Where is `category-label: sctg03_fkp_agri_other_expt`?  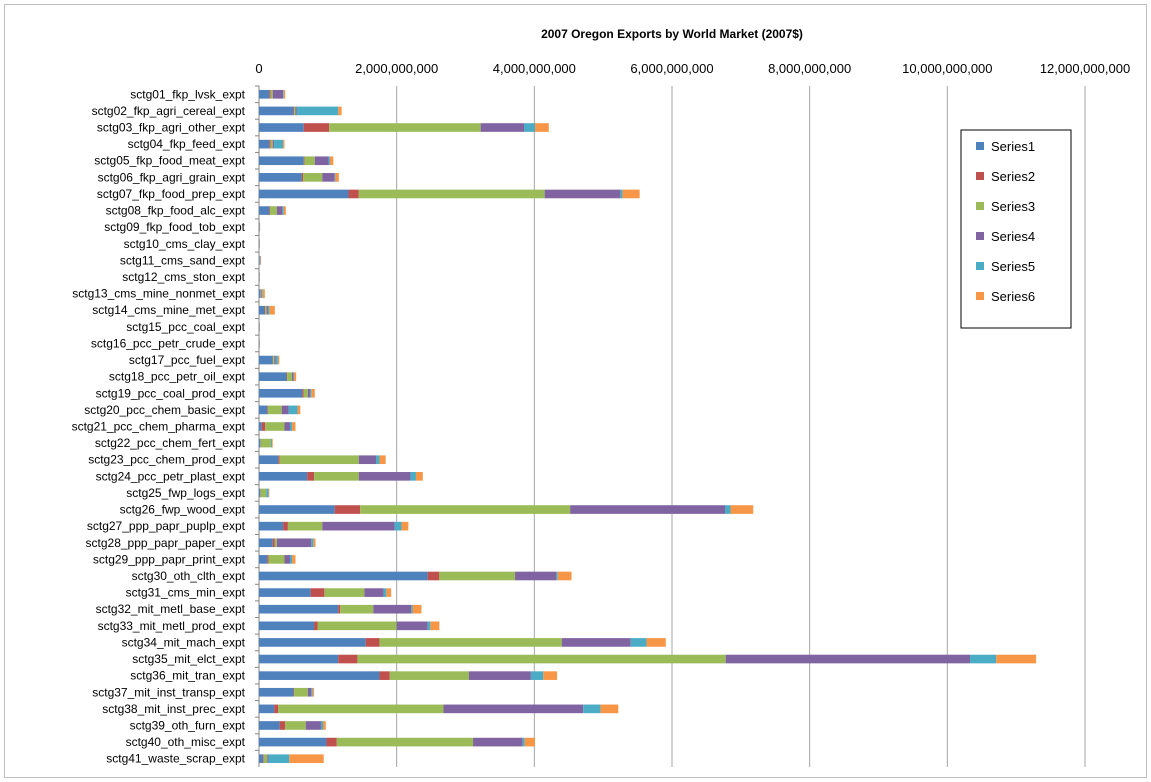
category-label: sctg03_fkp_agri_other_expt is located at coordinates (171, 128).